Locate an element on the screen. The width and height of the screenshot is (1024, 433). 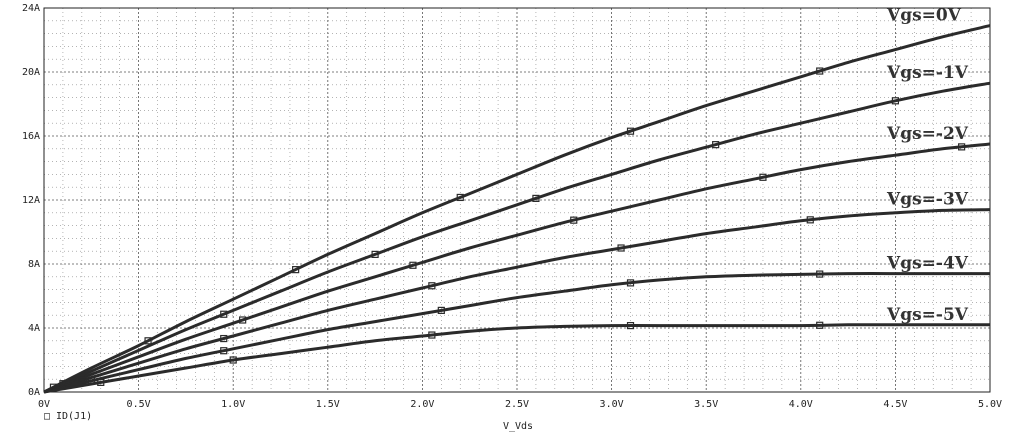
series-annotation: Vgs=-1V is located at coordinates (927, 73).